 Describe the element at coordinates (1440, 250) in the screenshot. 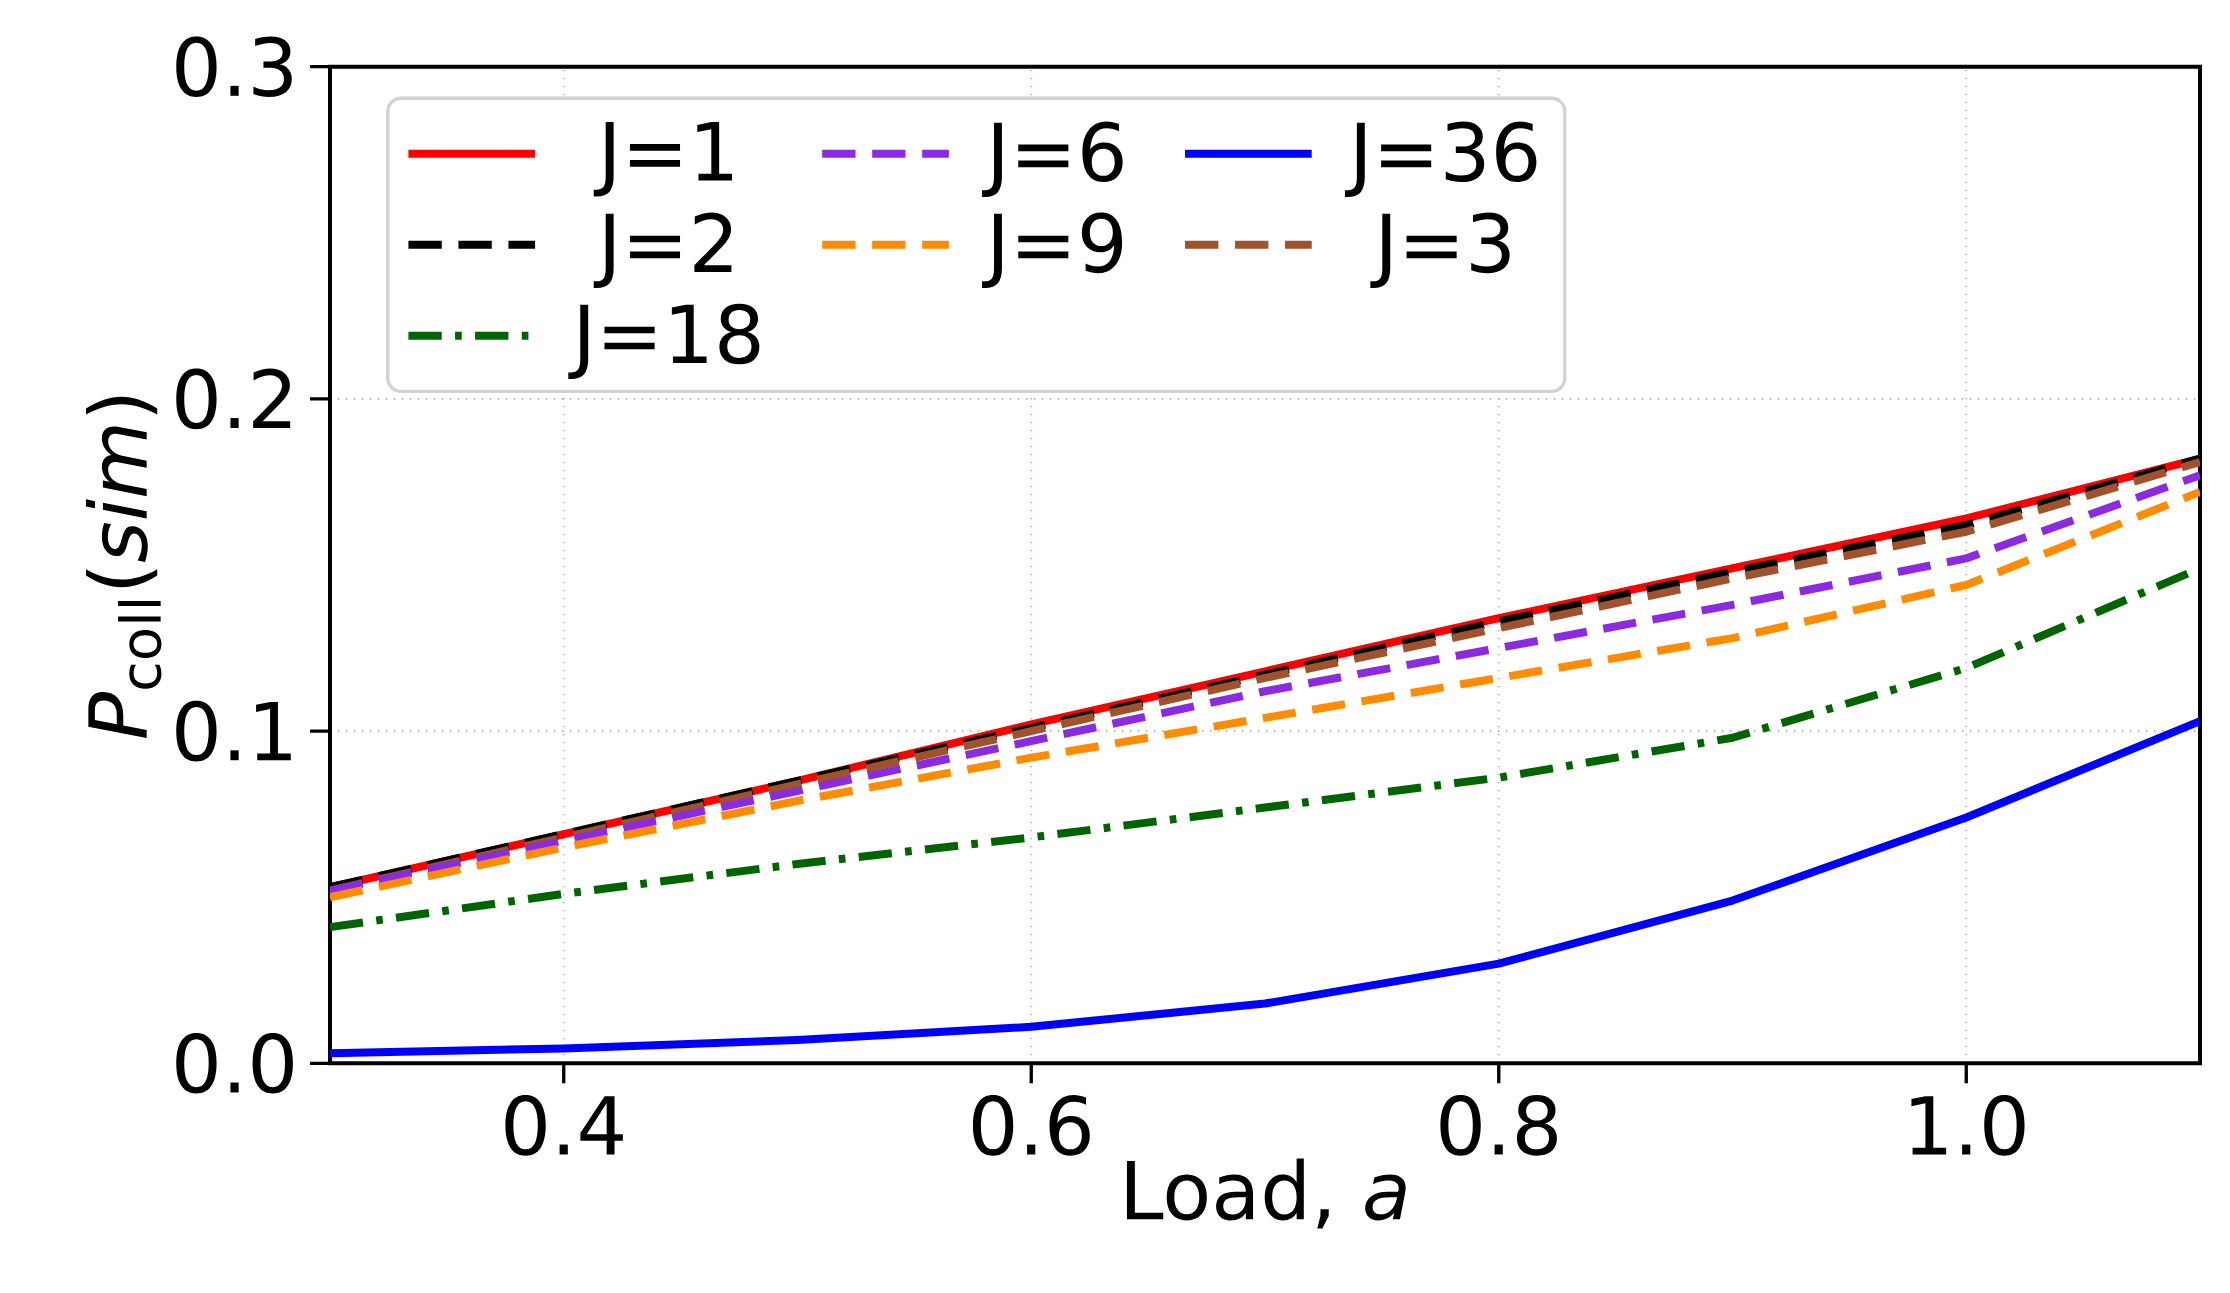

I see `legend-label: J=3` at that location.